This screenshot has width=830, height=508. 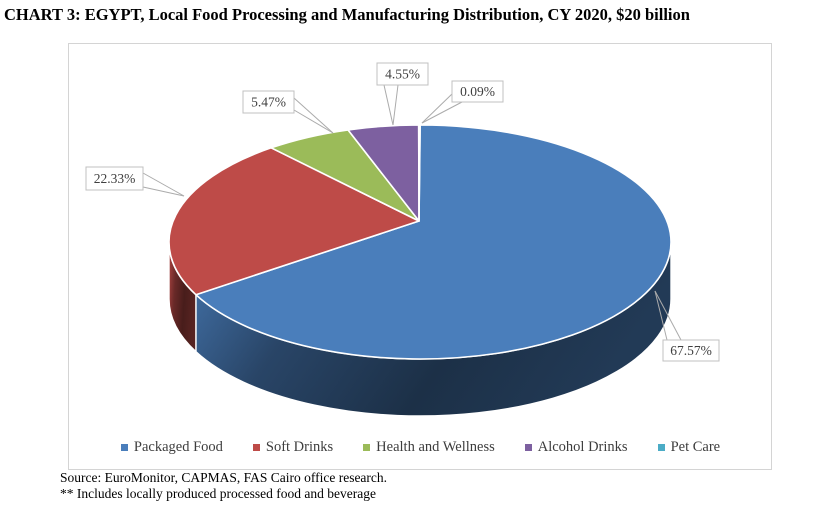 I want to click on data-label-packaged-food: 67.57%, so click(x=687, y=326).